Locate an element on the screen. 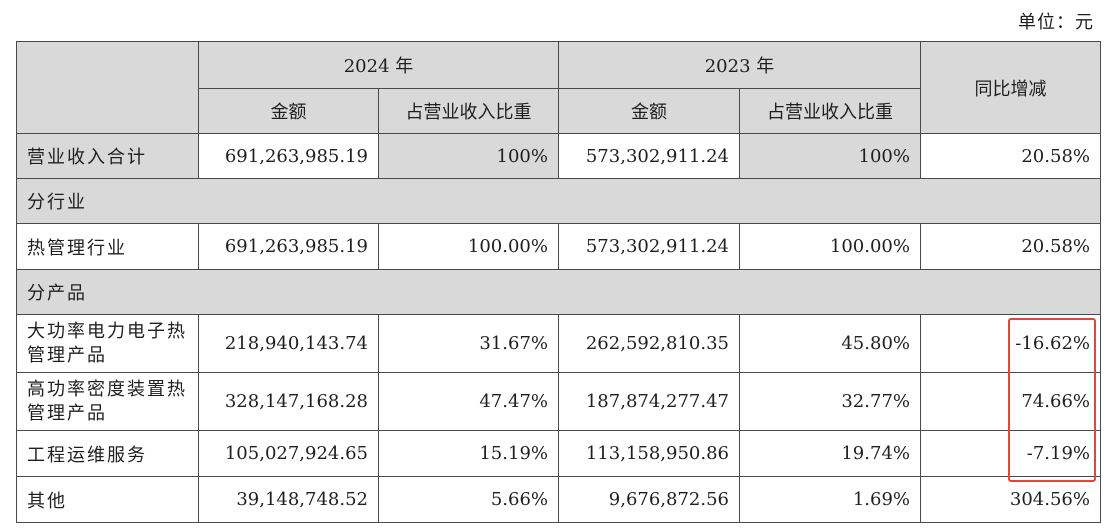  amount-2023-cell: 187,874,277.47 is located at coordinates (649, 401).